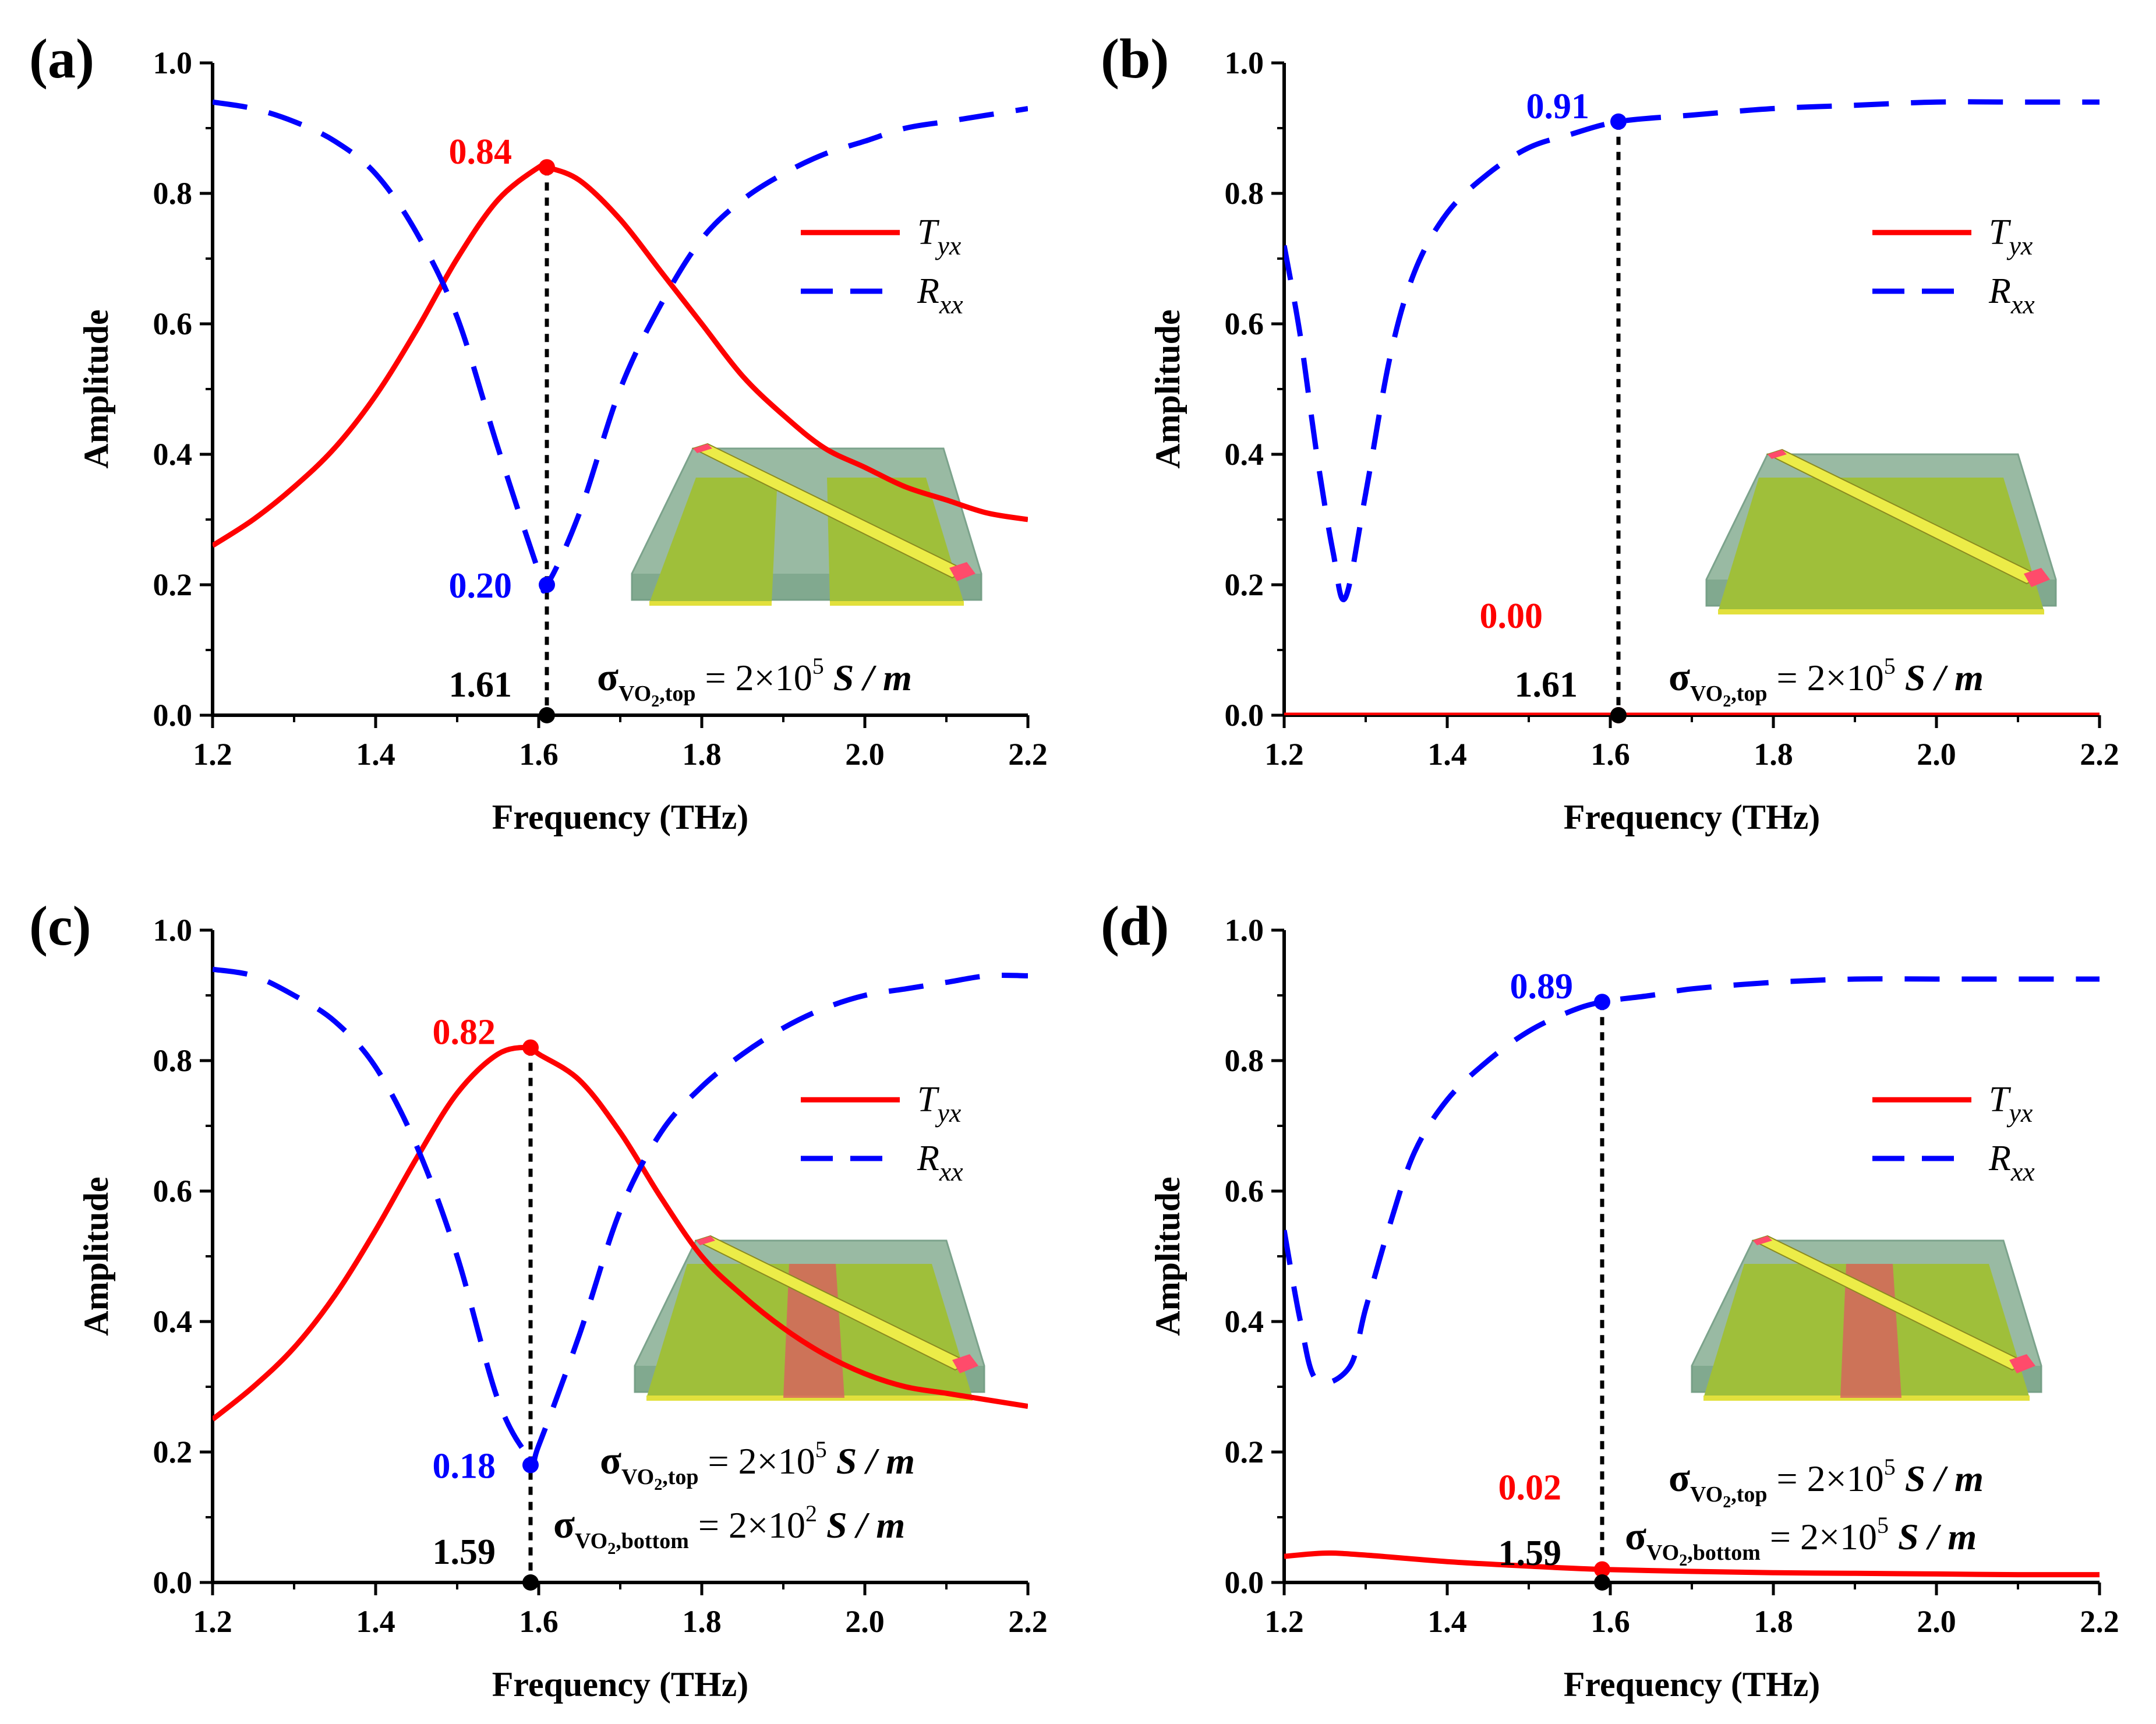  Describe the element at coordinates (652, 1541) in the screenshot. I see `formula-sub-rest: ,bottom` at that location.